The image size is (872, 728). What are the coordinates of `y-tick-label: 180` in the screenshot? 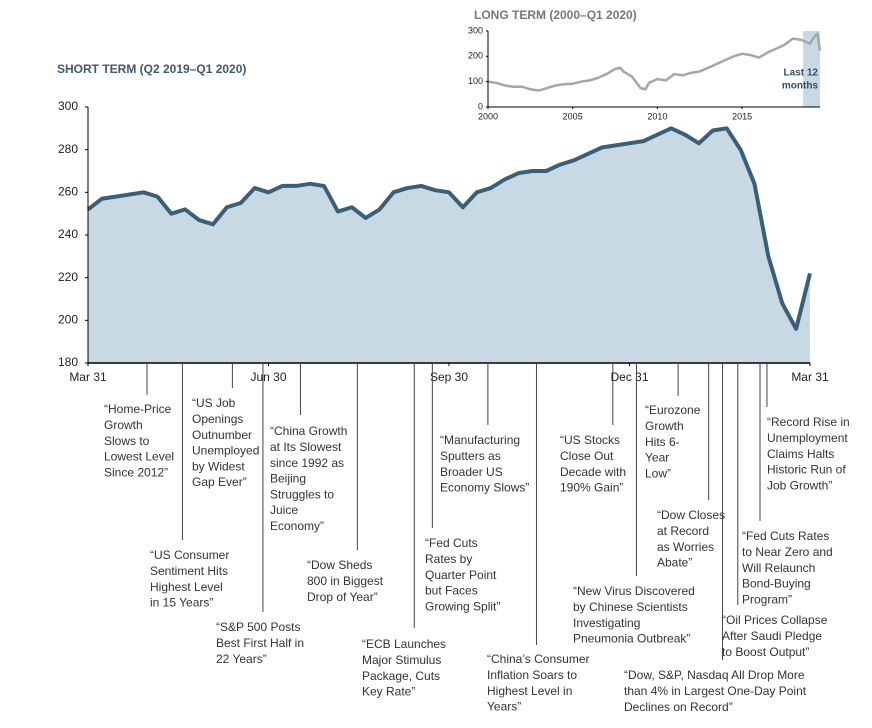 It's located at (68, 362).